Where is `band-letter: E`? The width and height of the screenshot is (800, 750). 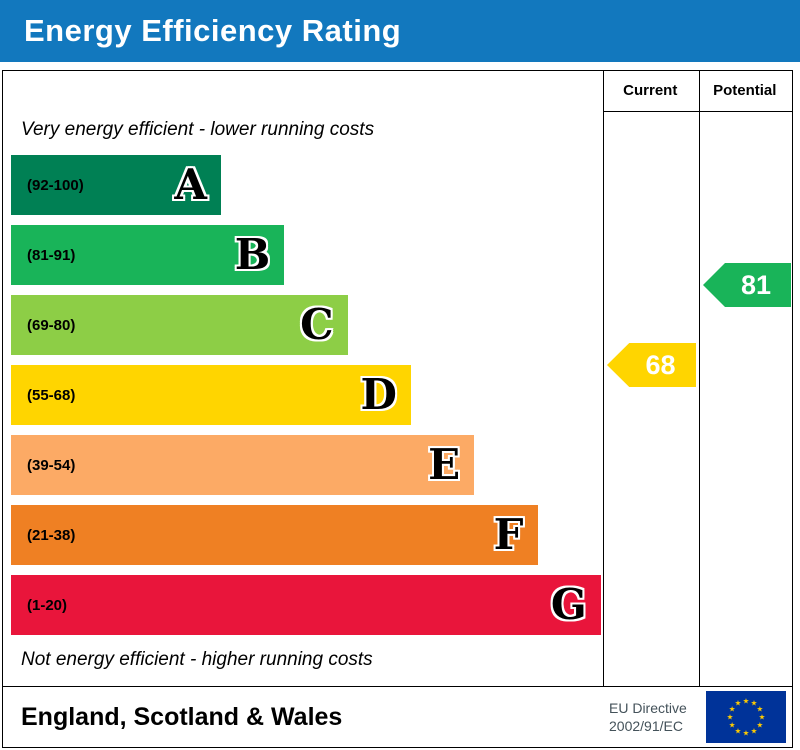
band-letter: E is located at coordinates (444, 464).